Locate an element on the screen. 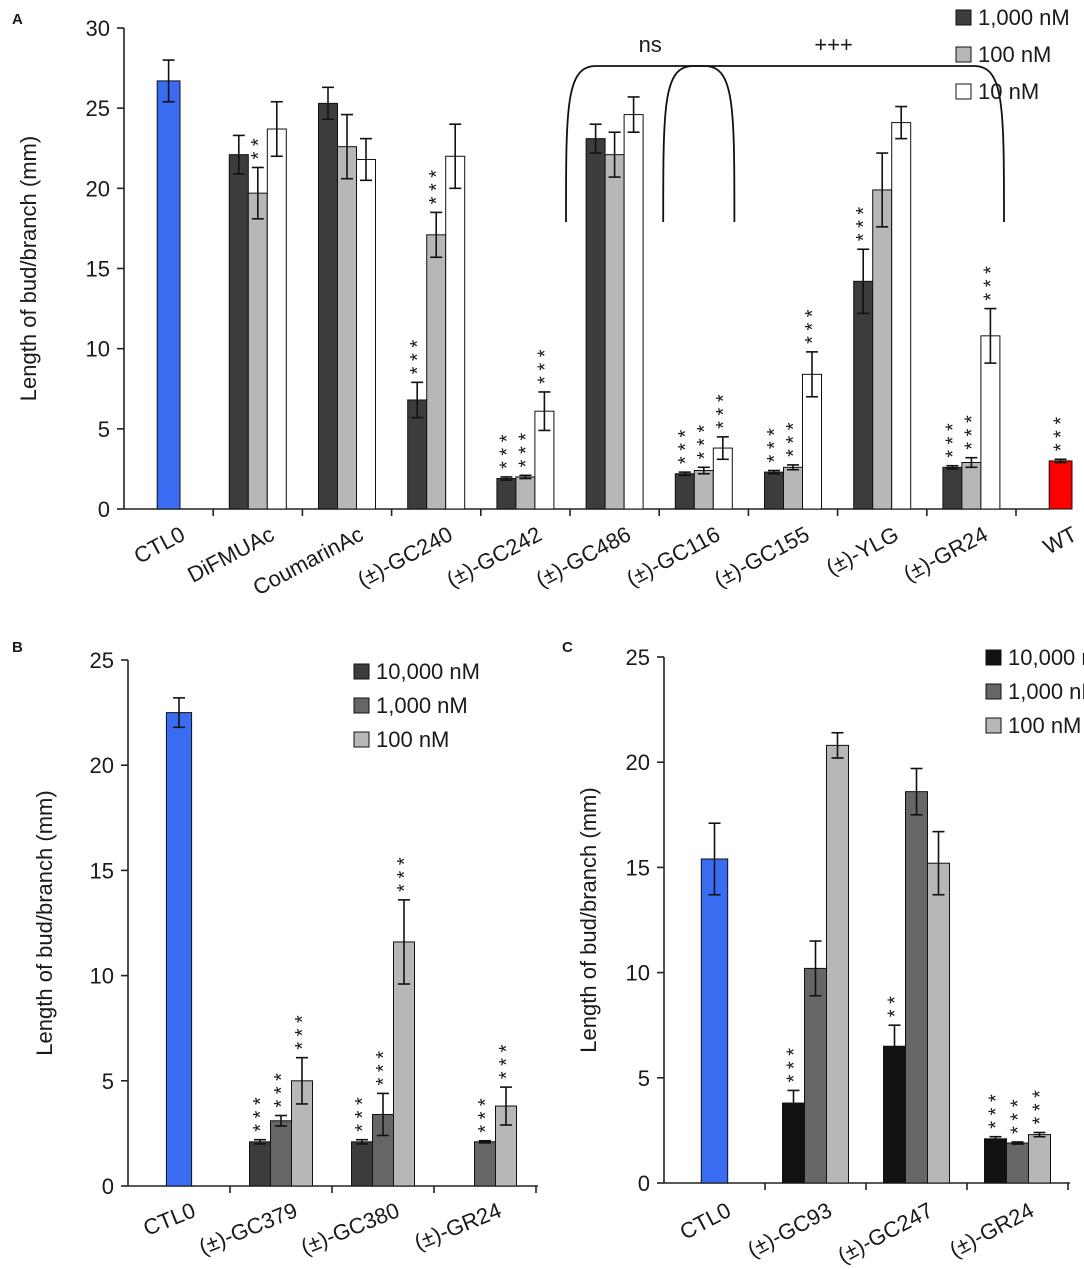 The image size is (1084, 1269). bracket-label: +++ is located at coordinates (833, 44).